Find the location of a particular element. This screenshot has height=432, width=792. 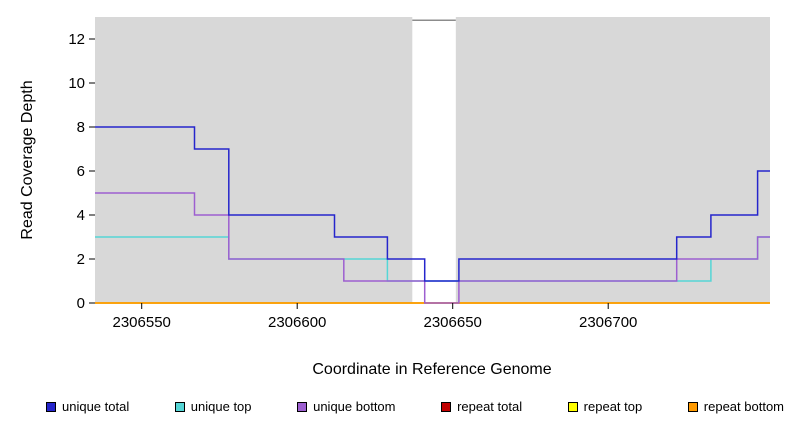

legend-item-unique-total: unique total is located at coordinates (87, 406).